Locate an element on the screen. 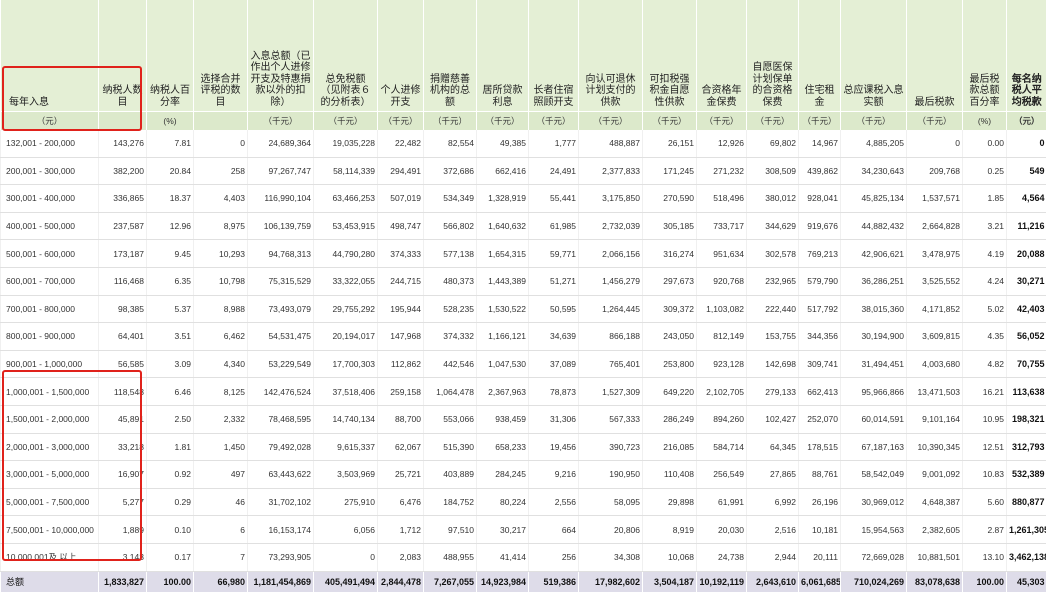 Image resolution: width=1046 pixels, height=592 pixels. table-cell: 190,950 is located at coordinates (611, 475).